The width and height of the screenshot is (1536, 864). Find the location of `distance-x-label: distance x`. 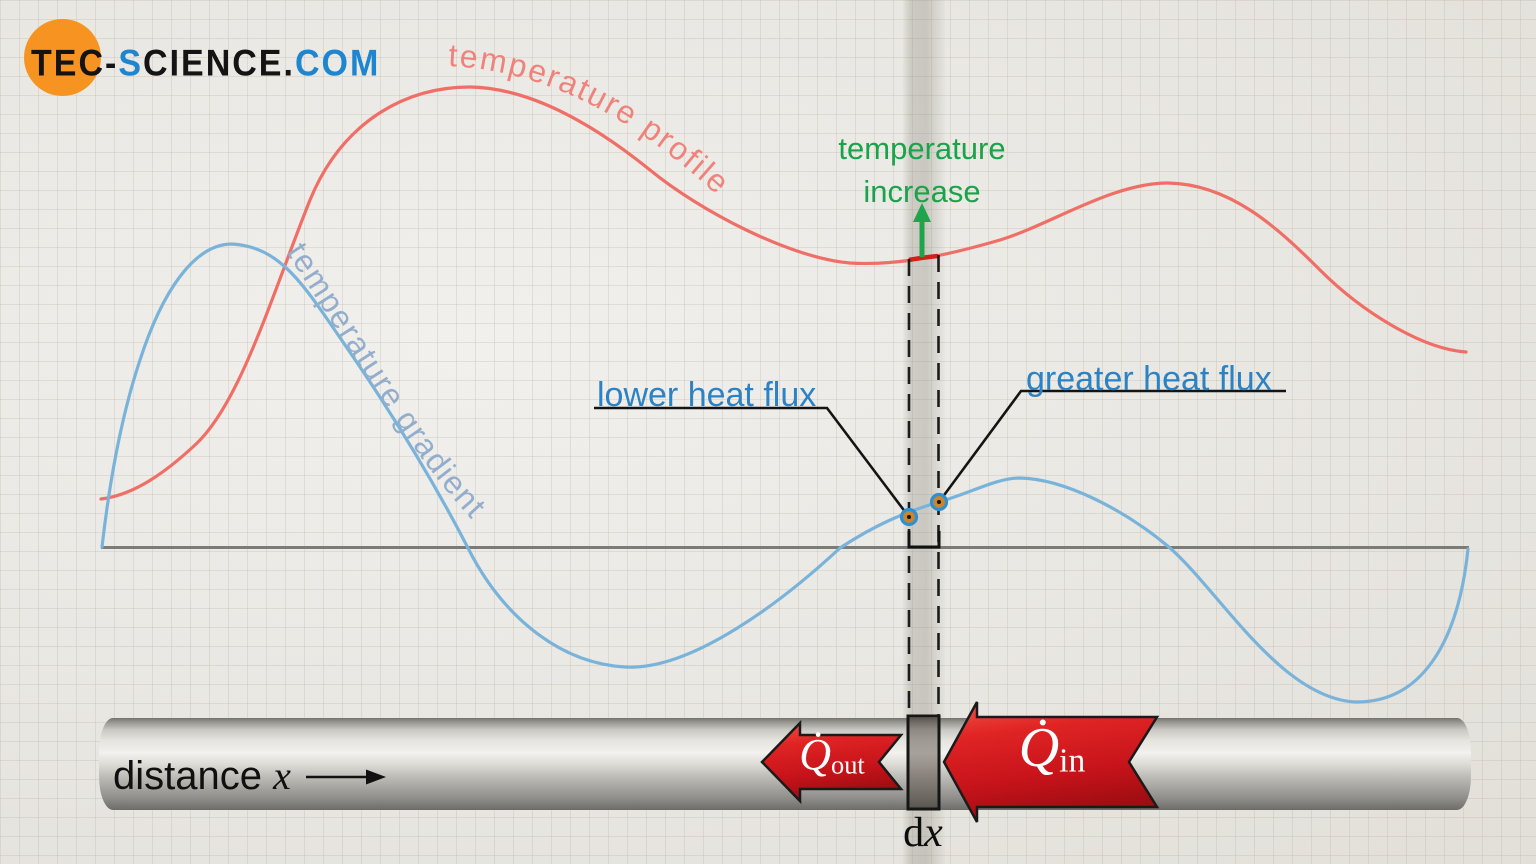

distance-x-label: distance x is located at coordinates (202, 775).